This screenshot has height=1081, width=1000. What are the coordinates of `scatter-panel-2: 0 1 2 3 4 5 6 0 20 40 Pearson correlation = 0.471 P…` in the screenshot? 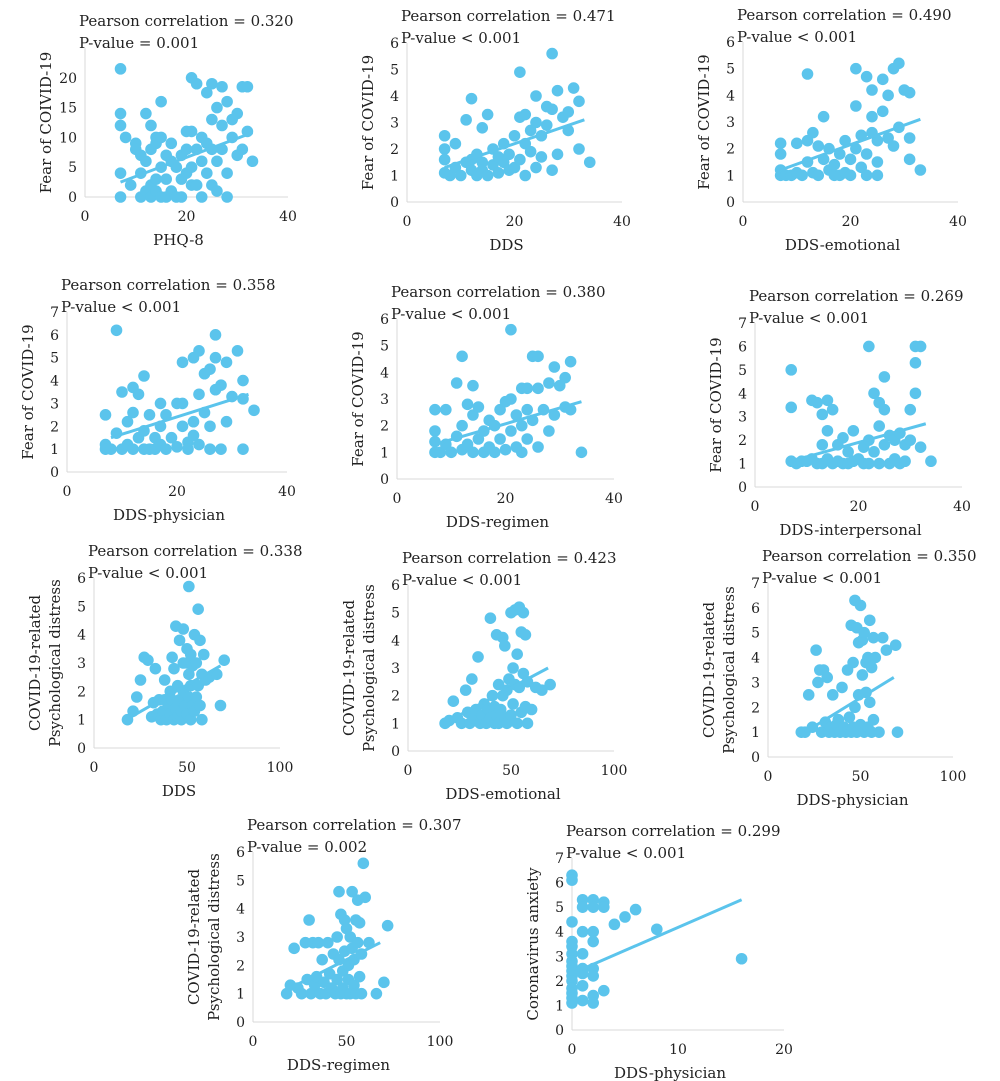 It's located at (495, 130).